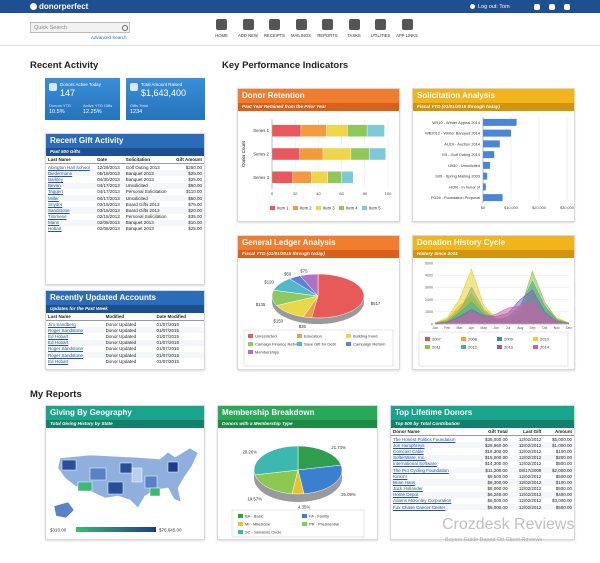 Image resolution: width=600 pixels, height=563 pixels. I want to click on record-link: Jon Humphreys, so click(409, 445).